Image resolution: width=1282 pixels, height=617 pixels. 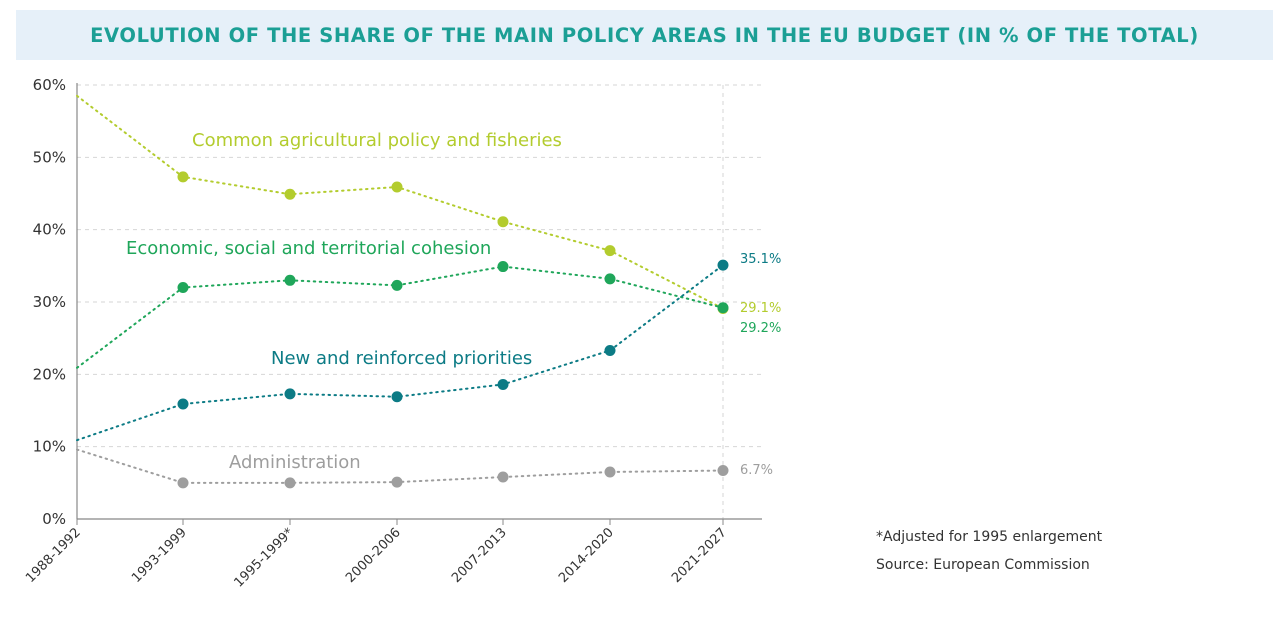 What do you see at coordinates (377, 140) in the screenshot?
I see `series-label: Common agricultural policy and fisheries` at bounding box center [377, 140].